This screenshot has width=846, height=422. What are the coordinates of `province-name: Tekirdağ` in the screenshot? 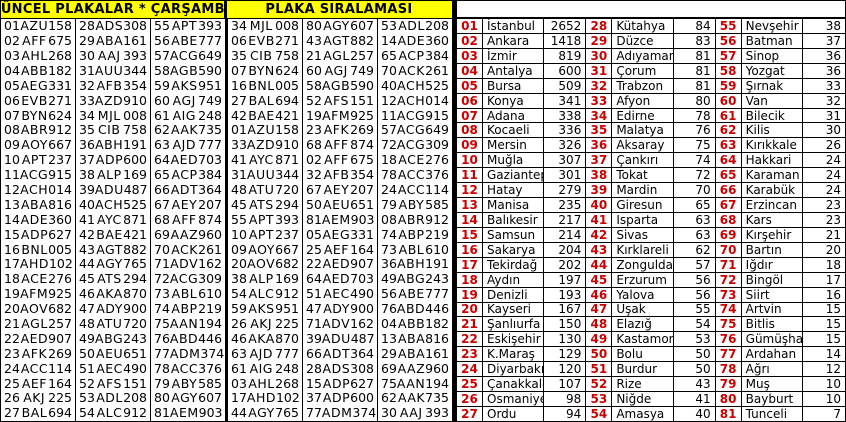 It's located at (514, 264).